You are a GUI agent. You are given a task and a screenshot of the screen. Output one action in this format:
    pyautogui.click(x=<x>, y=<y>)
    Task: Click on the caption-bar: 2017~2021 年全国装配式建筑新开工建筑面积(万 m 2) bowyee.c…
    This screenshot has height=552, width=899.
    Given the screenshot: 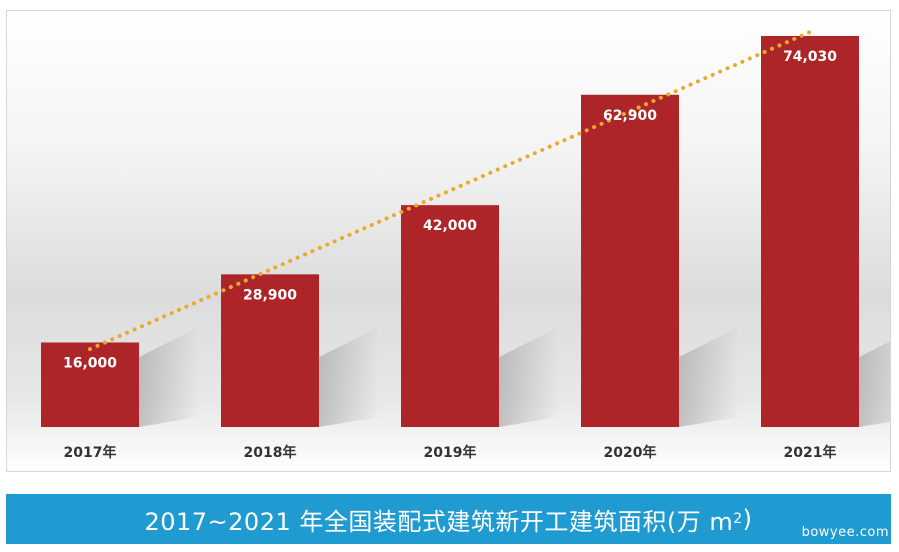 What is the action you would take?
    pyautogui.click(x=448, y=519)
    